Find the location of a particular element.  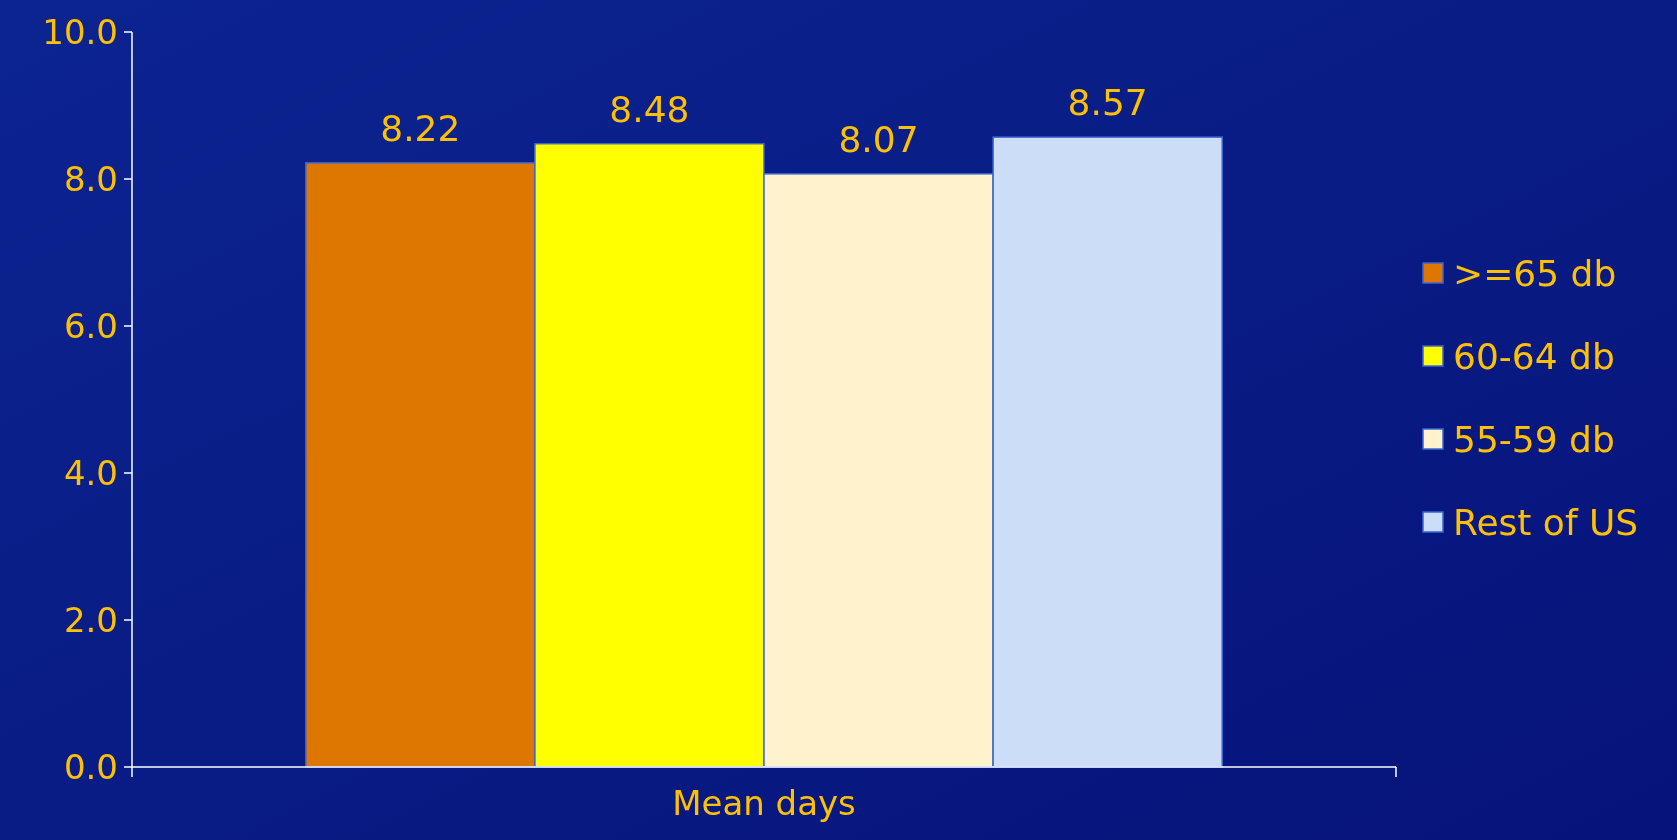

y-tick-label: 4.0 is located at coordinates (90, 472).